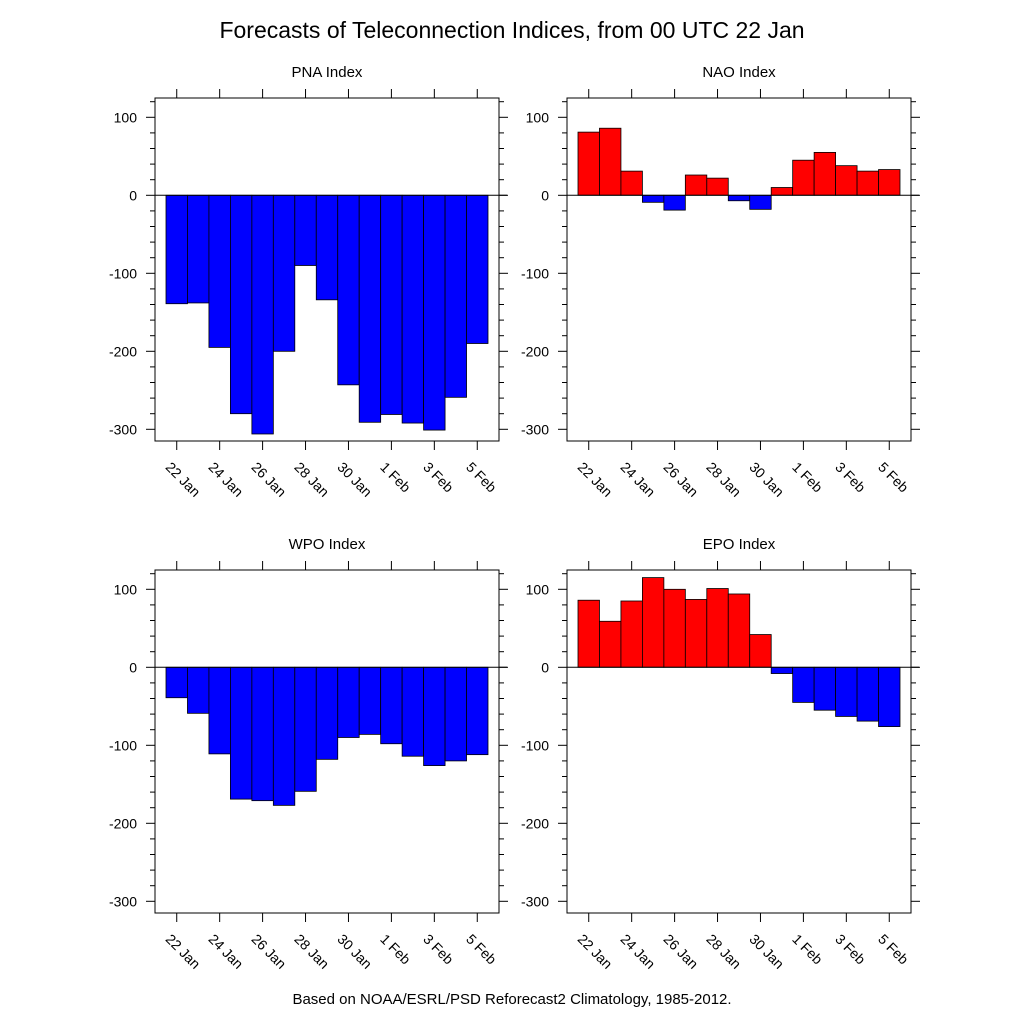 Image resolution: width=1024 pixels, height=1024 pixels. Describe the element at coordinates (739, 544) in the screenshot. I see `panel-title: EPO Index` at that location.